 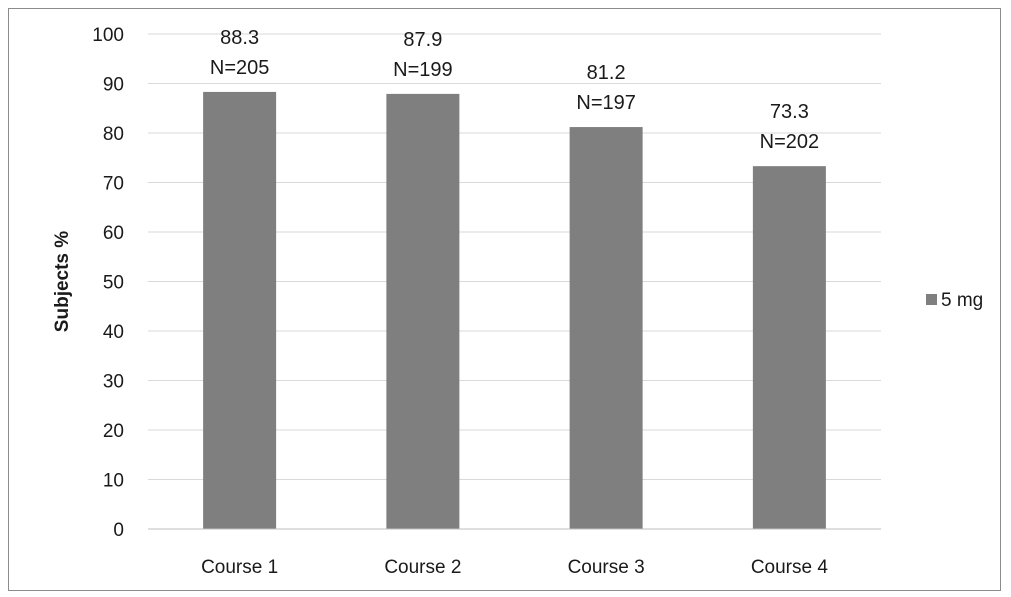 I want to click on y-tick-label: 80, so click(x=113, y=134).